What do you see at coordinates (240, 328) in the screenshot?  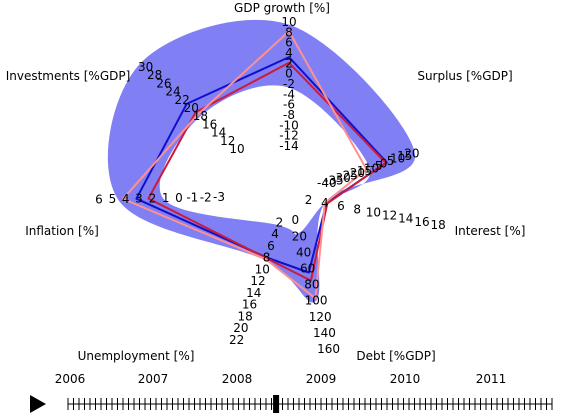 I see `tick-label-unemployment: 20` at bounding box center [240, 328].